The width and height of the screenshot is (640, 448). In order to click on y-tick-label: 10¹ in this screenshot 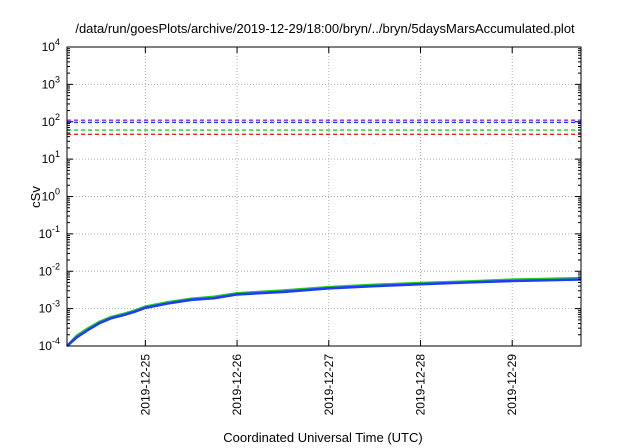, I will do `click(51, 157)`.